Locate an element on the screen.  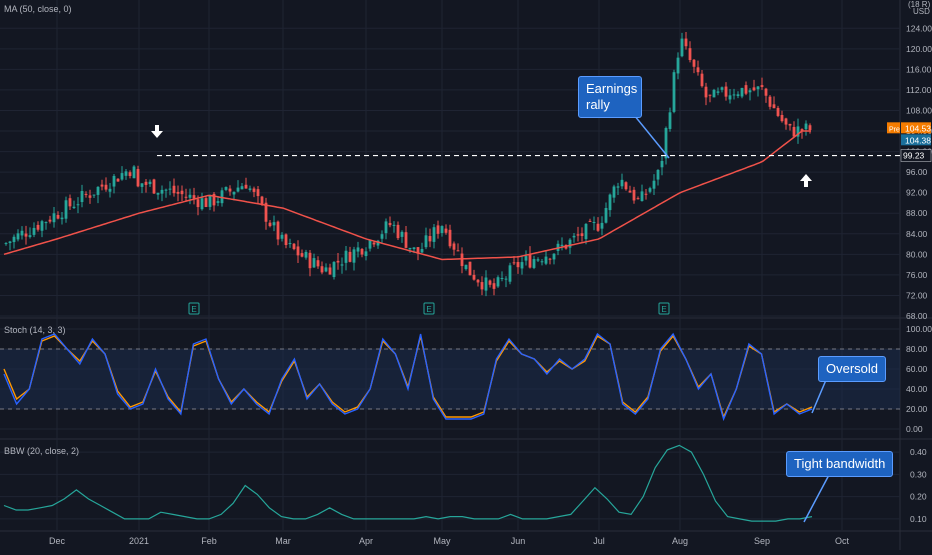
tight-callout-pointer is located at coordinates (817, 497).